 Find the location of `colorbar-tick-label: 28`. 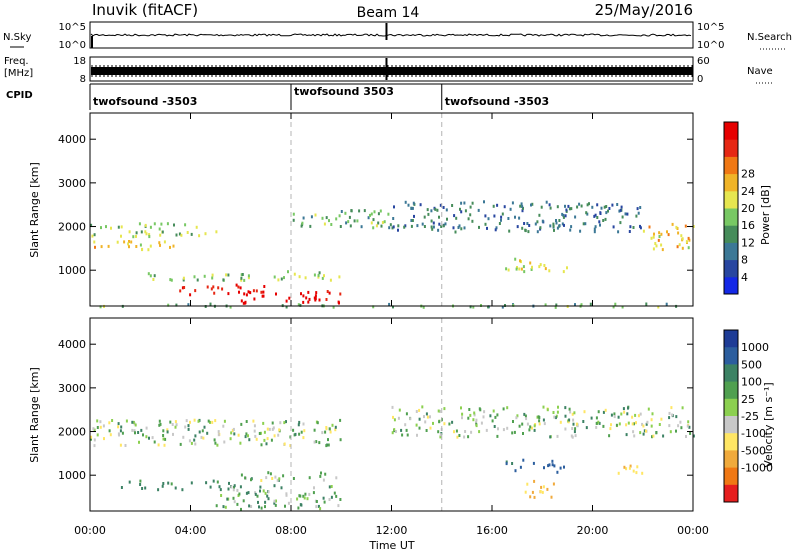

colorbar-tick-label: 28 is located at coordinates (748, 174).